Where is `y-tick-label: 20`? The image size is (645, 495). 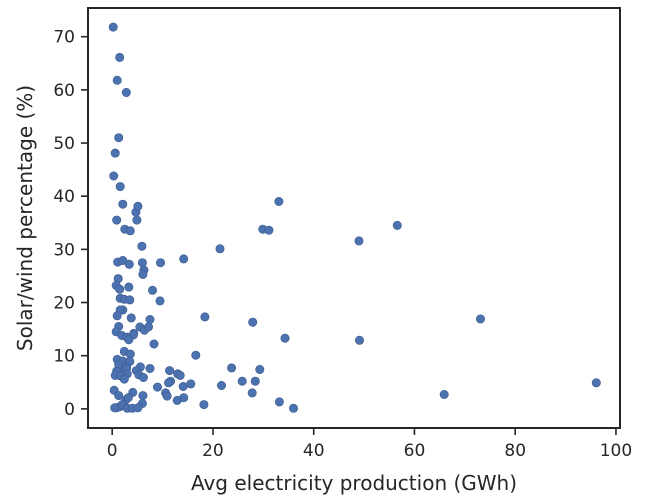 y-tick-label: 20 is located at coordinates (64, 304).